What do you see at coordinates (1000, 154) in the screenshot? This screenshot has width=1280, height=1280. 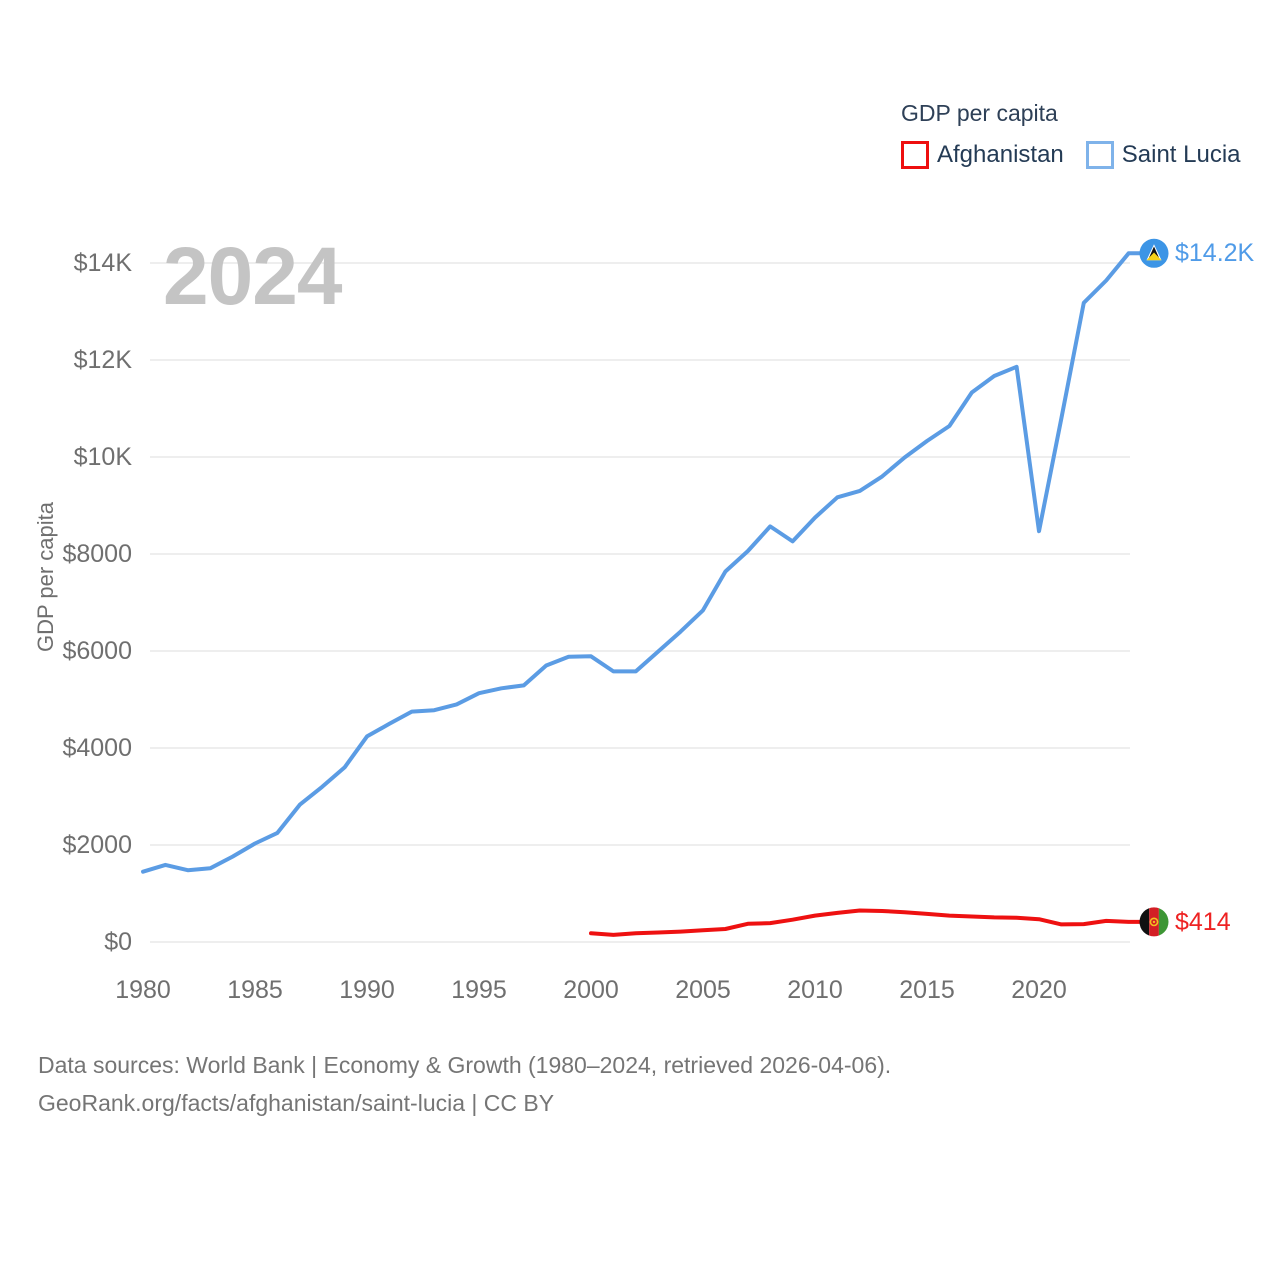 I see `legend-item-afghanistan: Afghanistan` at bounding box center [1000, 154].